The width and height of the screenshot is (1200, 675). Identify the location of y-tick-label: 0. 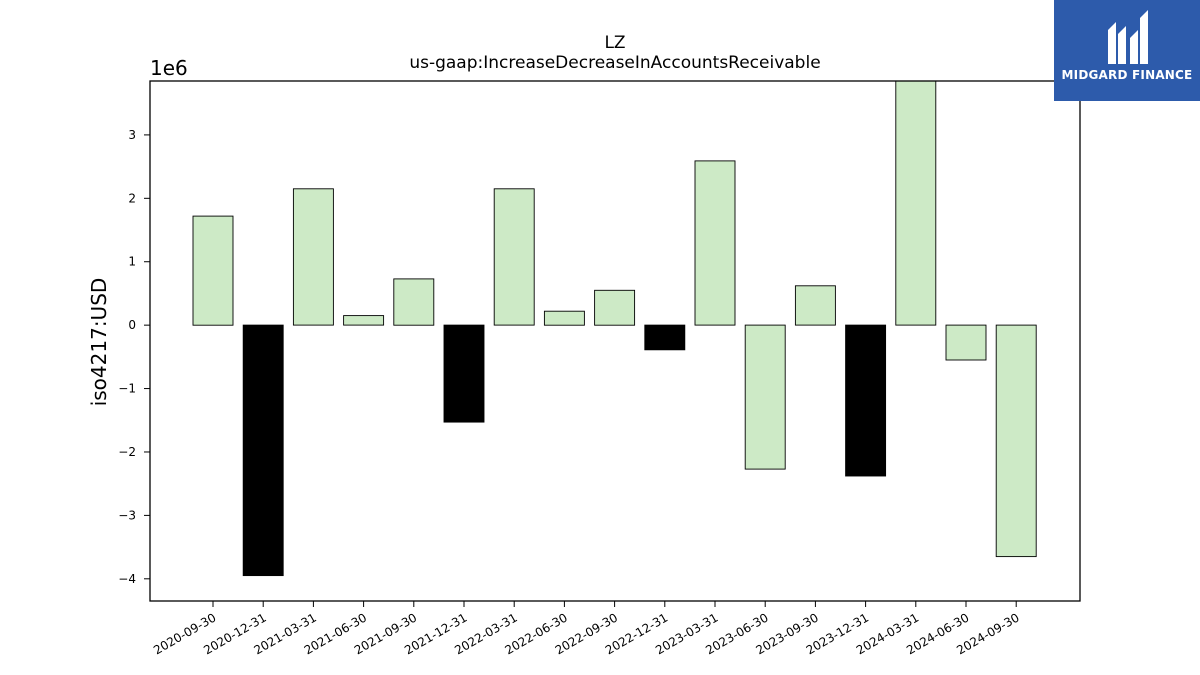
(132, 325).